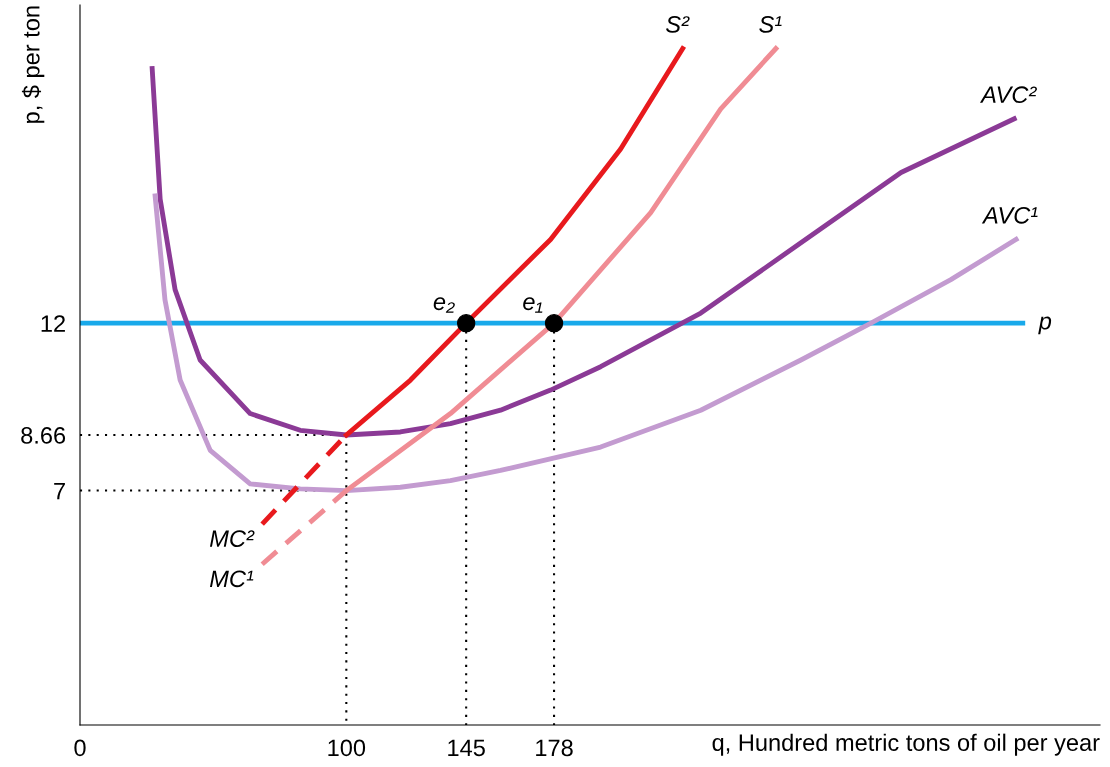  What do you see at coordinates (677, 24) in the screenshot?
I see `series-label: S²` at bounding box center [677, 24].